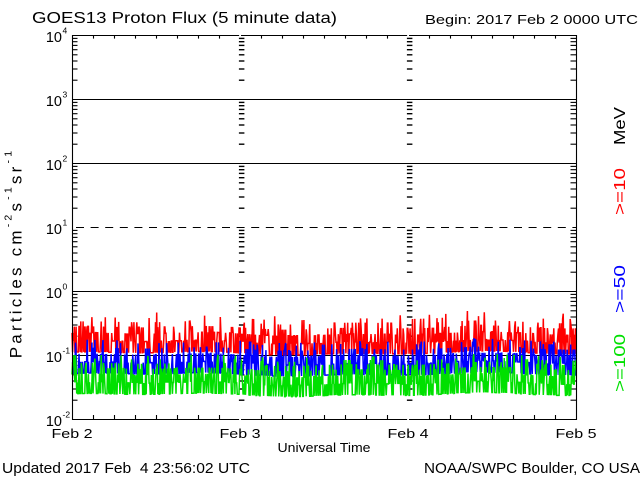 This screenshot has height=480, width=640. What do you see at coordinates (65, 95) in the screenshot?
I see `svg-text: 3` at bounding box center [65, 95].